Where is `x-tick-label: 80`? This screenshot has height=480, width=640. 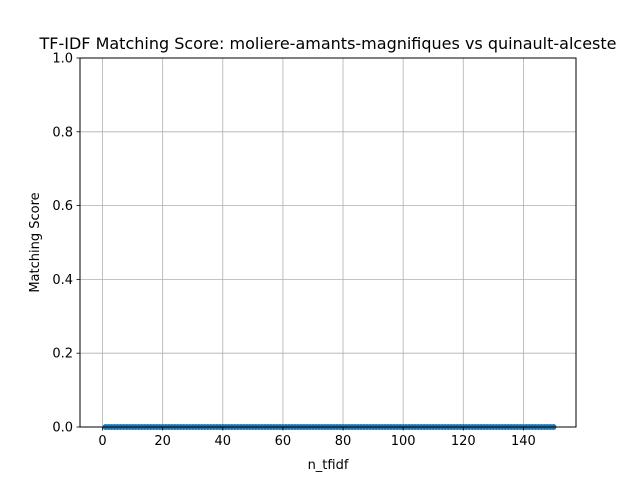 x-tick-label: 80 is located at coordinates (343, 441).